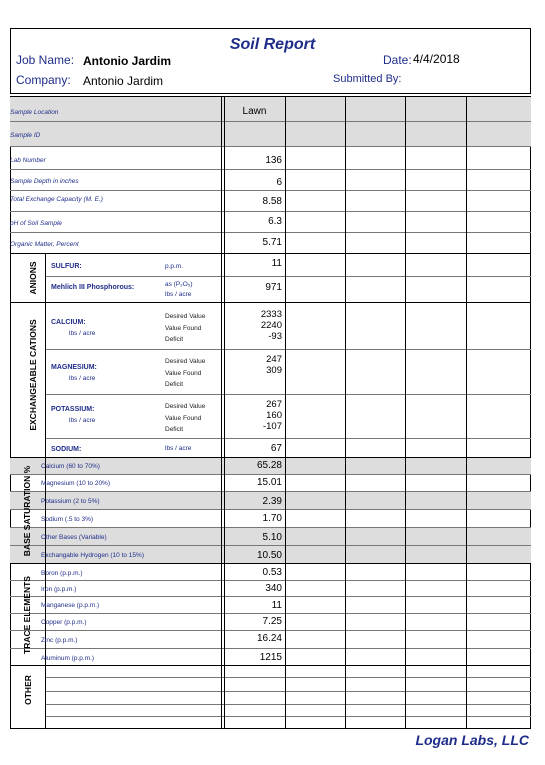  What do you see at coordinates (56, 199) in the screenshot?
I see `tec-label: Total Exchange Capacity (M. E.)` at bounding box center [56, 199].